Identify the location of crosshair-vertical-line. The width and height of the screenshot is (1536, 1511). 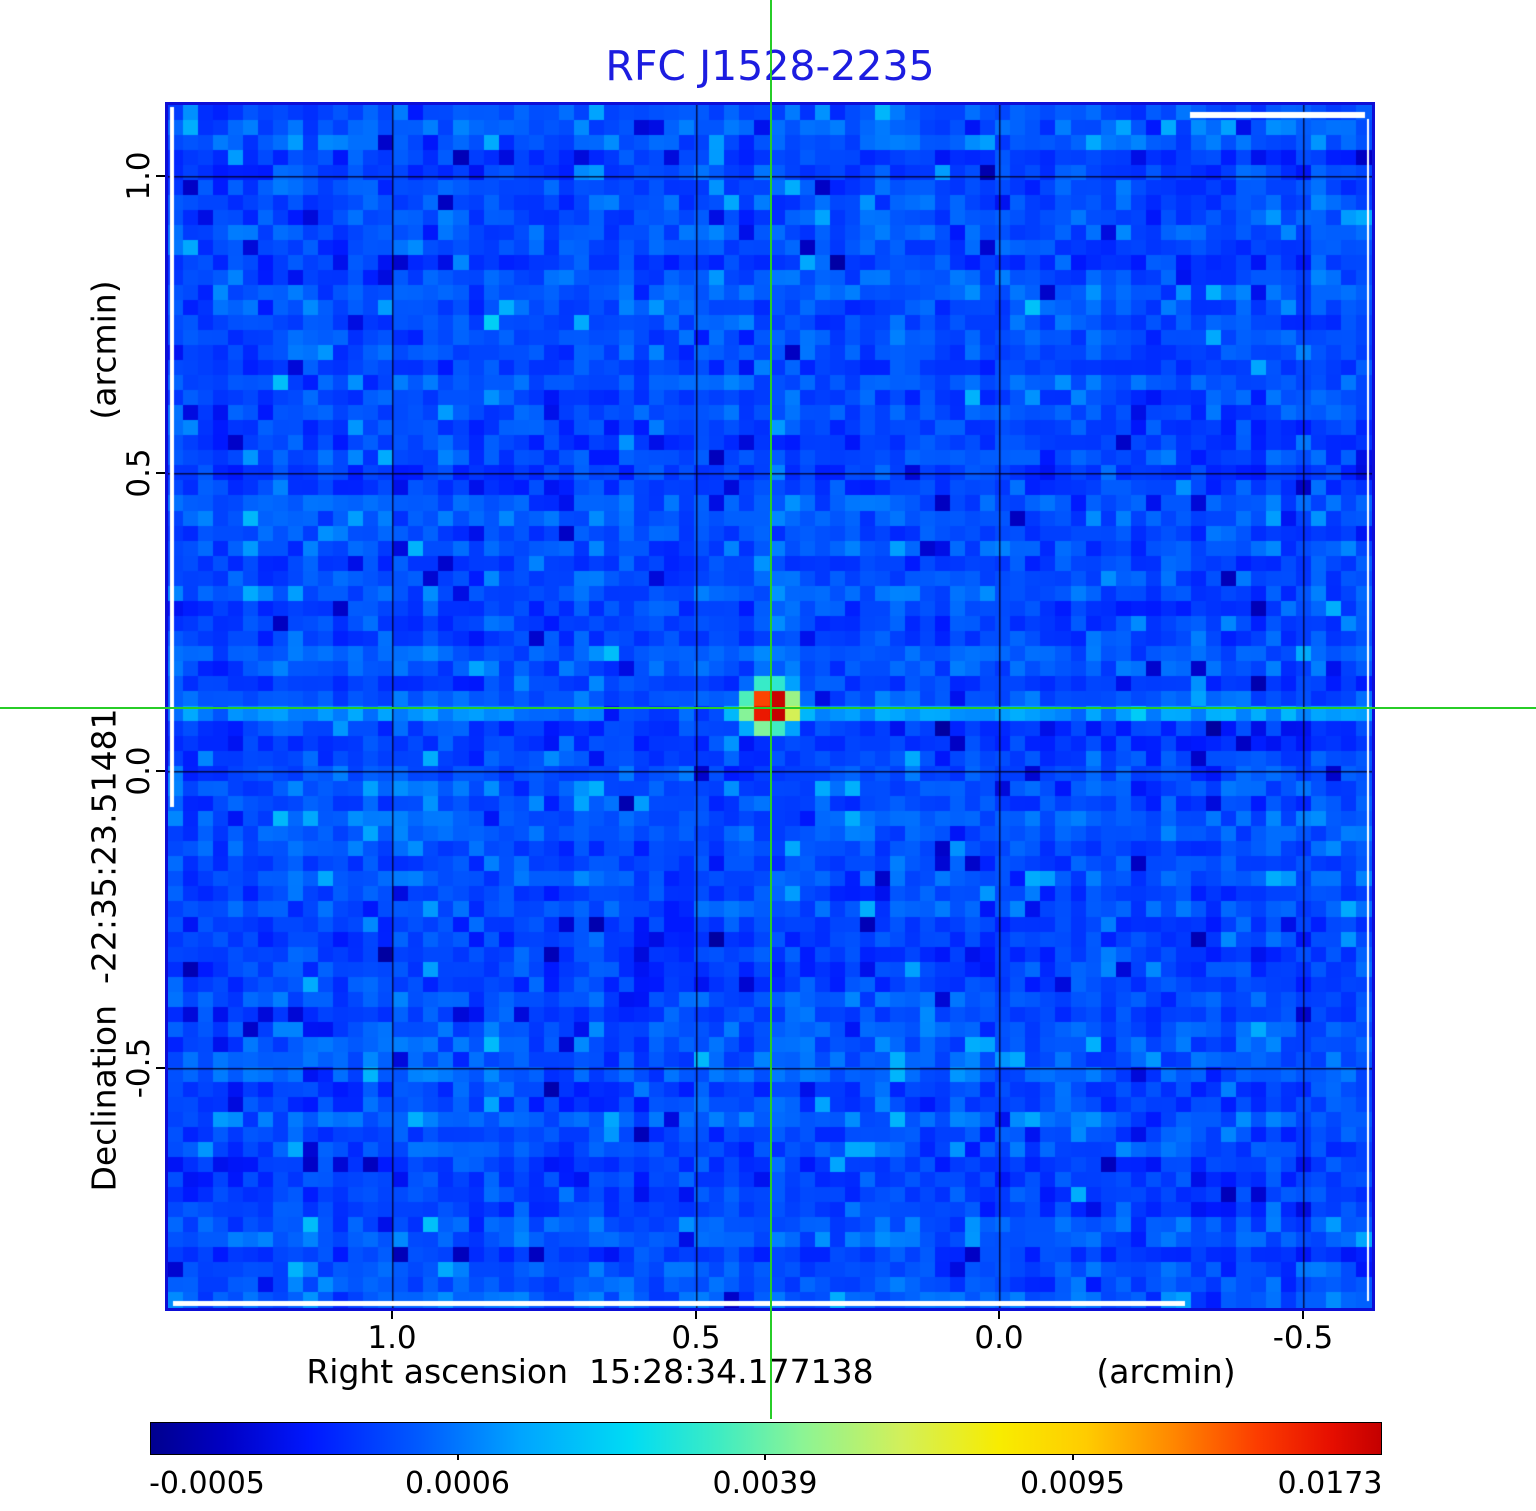
(771, 709).